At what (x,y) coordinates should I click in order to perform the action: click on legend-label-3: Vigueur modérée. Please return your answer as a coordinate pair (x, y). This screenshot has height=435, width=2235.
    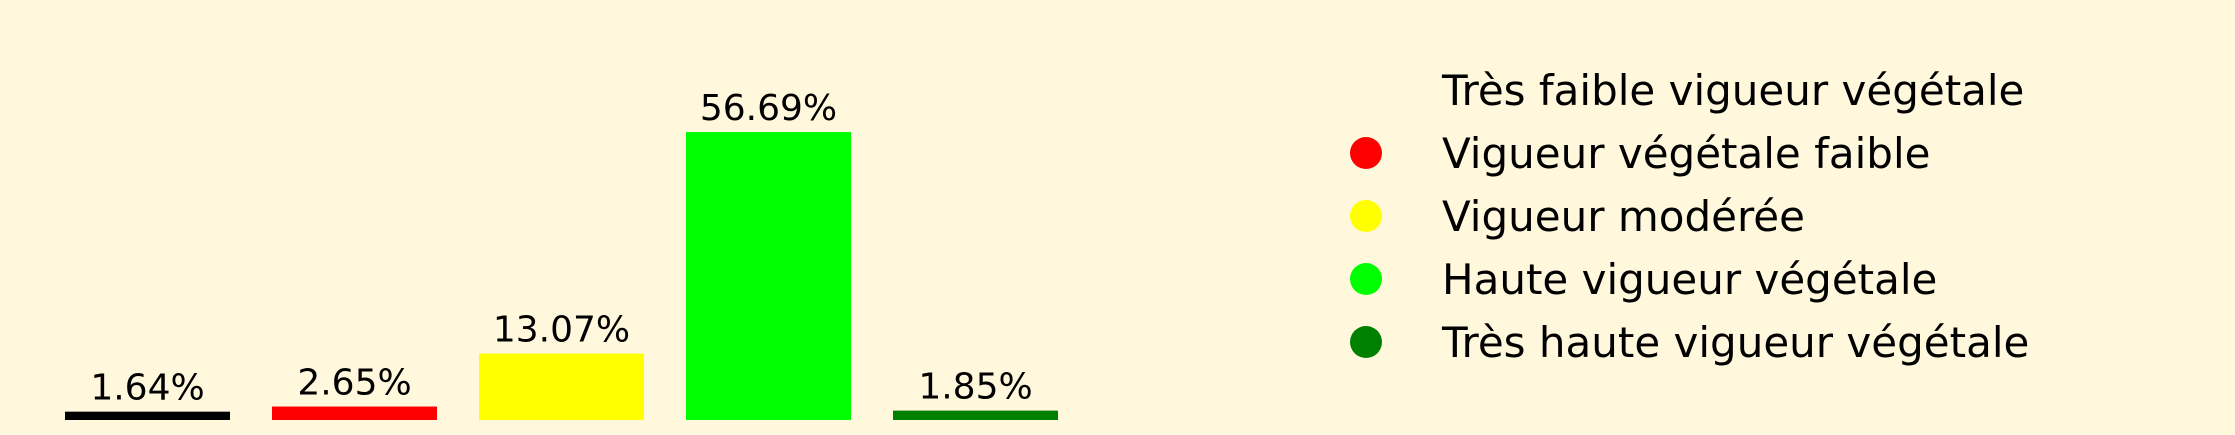
    Looking at the image, I should click on (1623, 216).